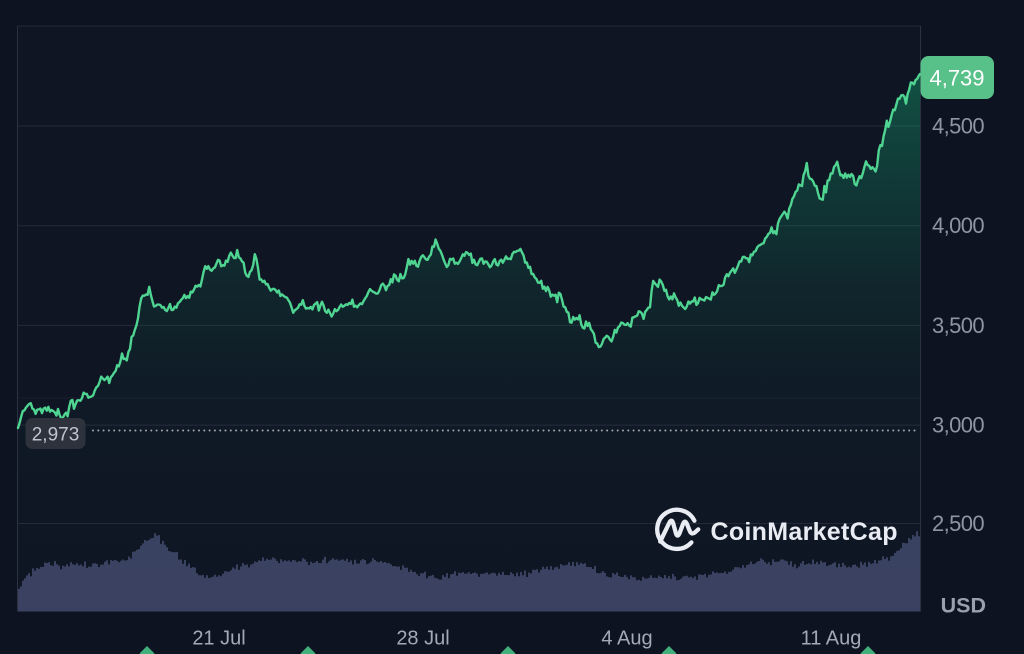 The image size is (1024, 654). What do you see at coordinates (831, 639) in the screenshot?
I see `svg-text: 11 Aug` at bounding box center [831, 639].